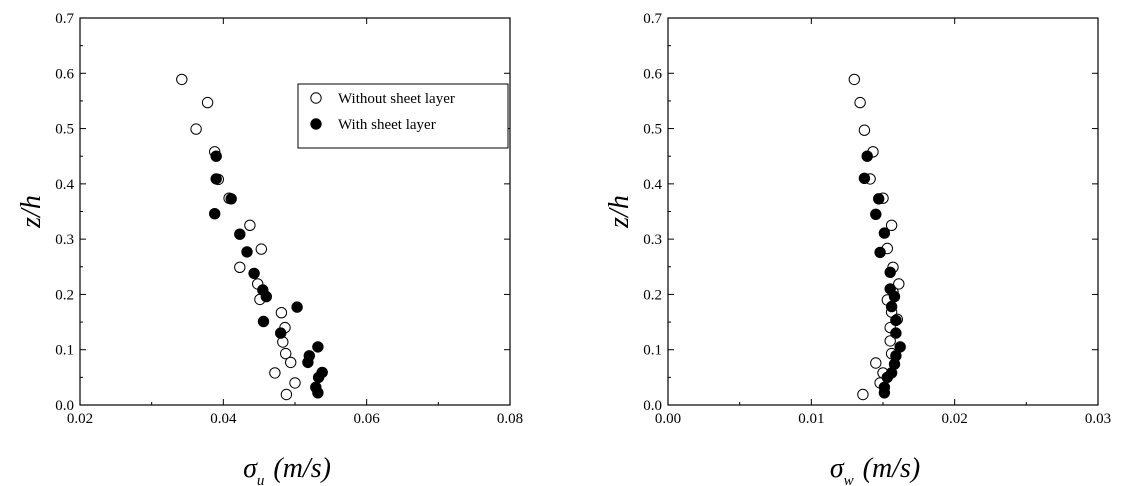 The width and height of the screenshot is (1139, 486). I want to click on x-tick-label: 0.04, so click(223, 419).